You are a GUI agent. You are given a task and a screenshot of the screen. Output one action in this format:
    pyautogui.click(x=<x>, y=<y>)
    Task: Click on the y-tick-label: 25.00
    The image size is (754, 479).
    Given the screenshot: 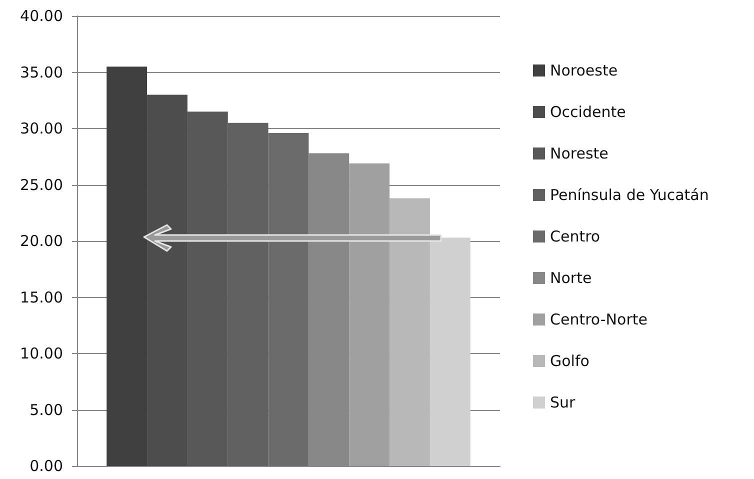 What is the action you would take?
    pyautogui.click(x=41, y=185)
    